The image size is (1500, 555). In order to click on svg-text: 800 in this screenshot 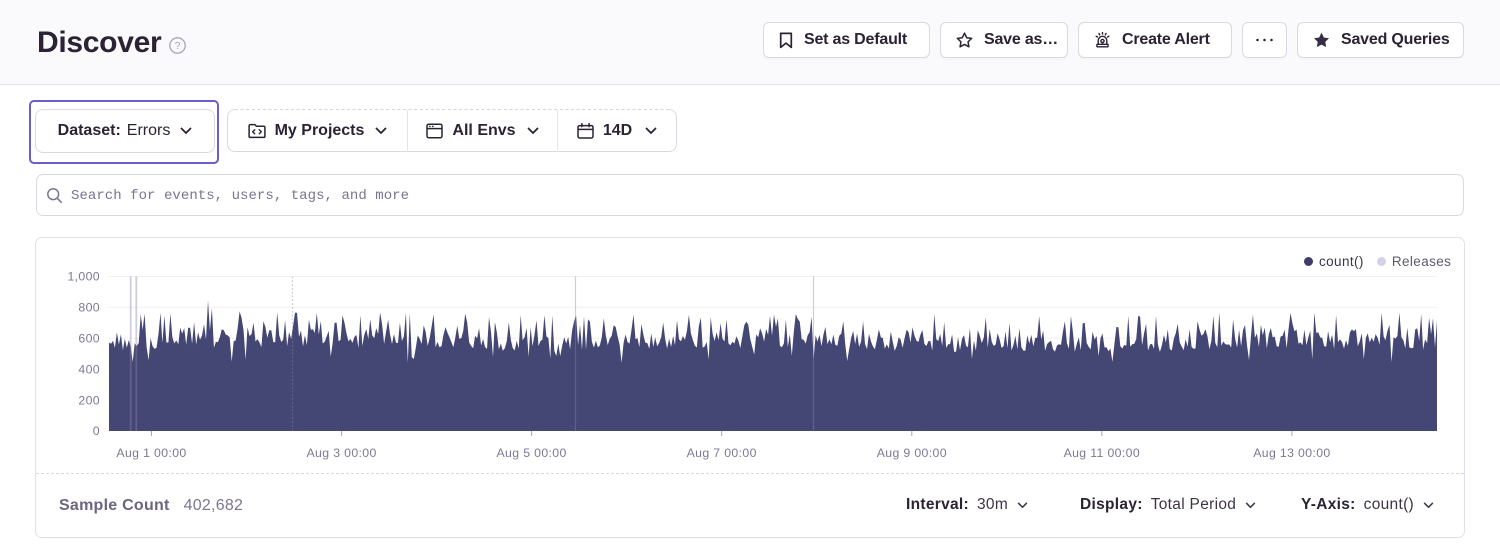, I will do `click(89, 308)`.